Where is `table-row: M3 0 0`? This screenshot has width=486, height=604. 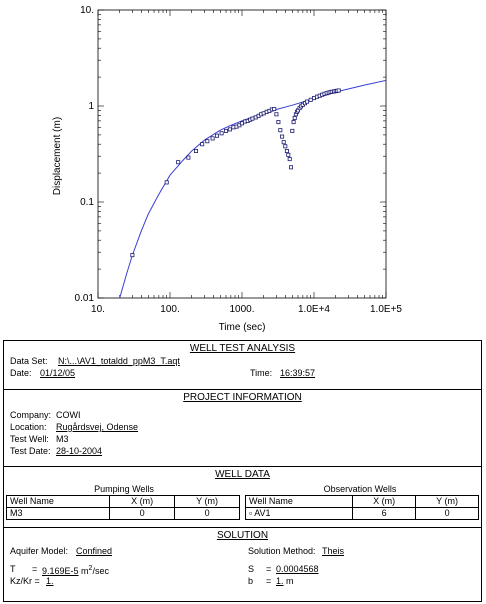 table-row: M3 0 0 is located at coordinates (123, 513).